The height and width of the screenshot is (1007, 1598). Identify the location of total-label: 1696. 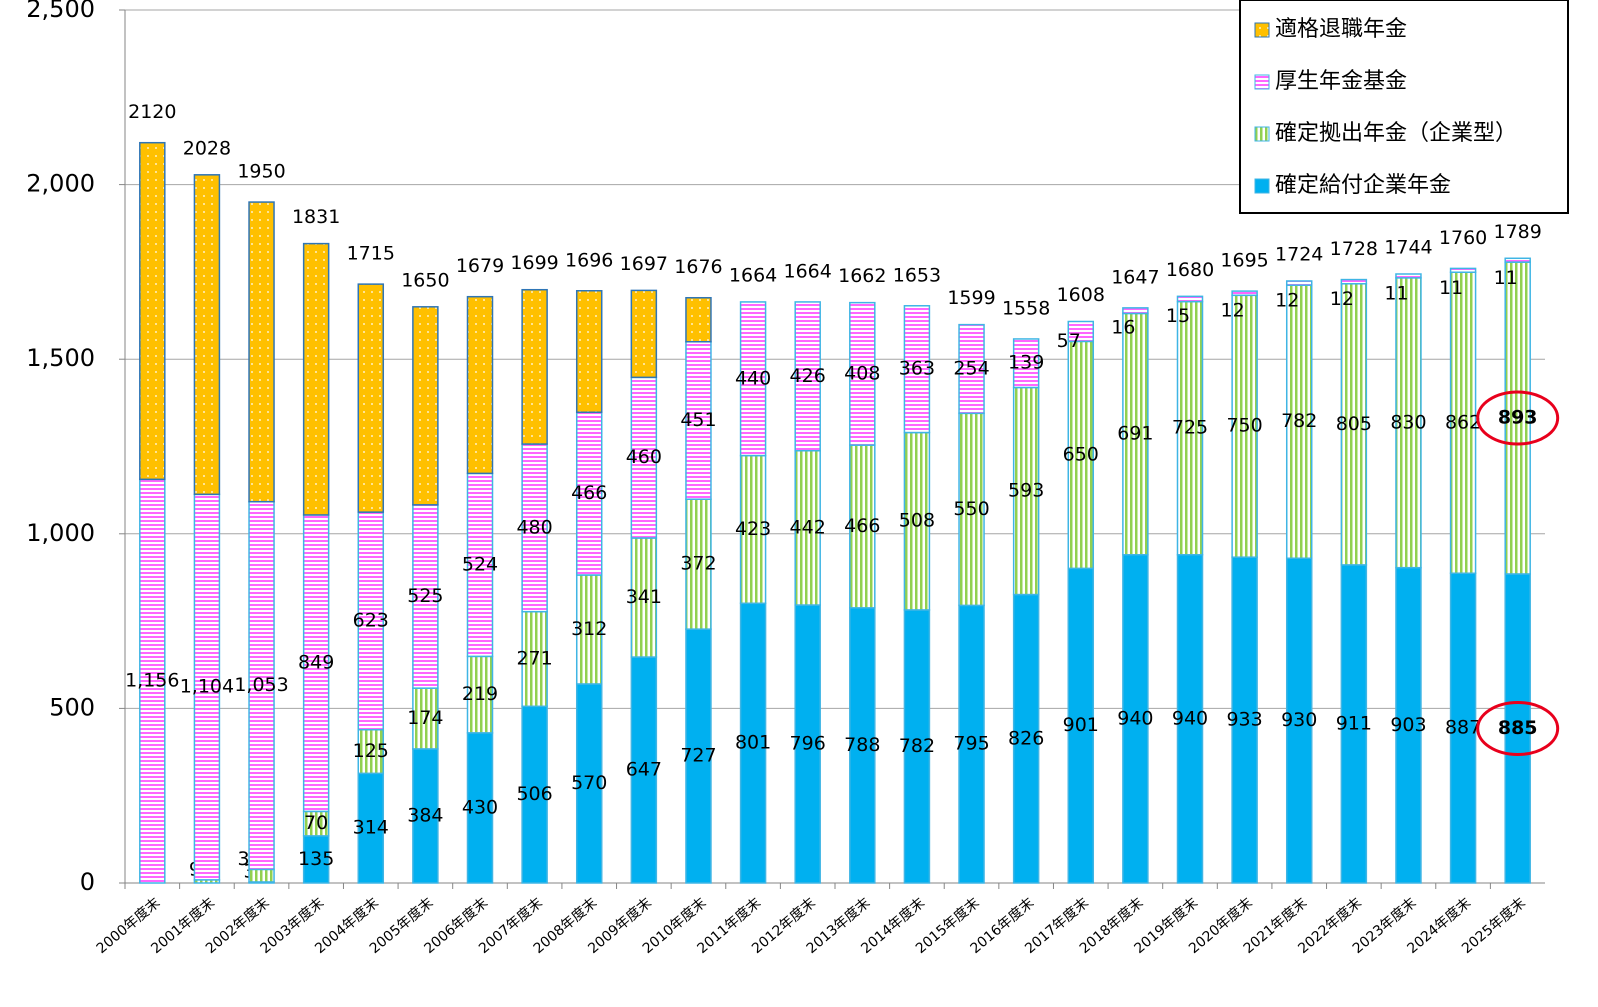
(589, 260).